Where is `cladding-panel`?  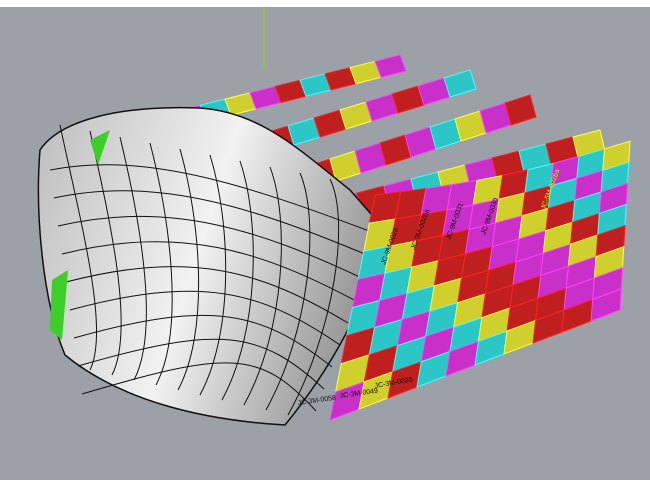 cladding-panel is located at coordinates (606, 305).